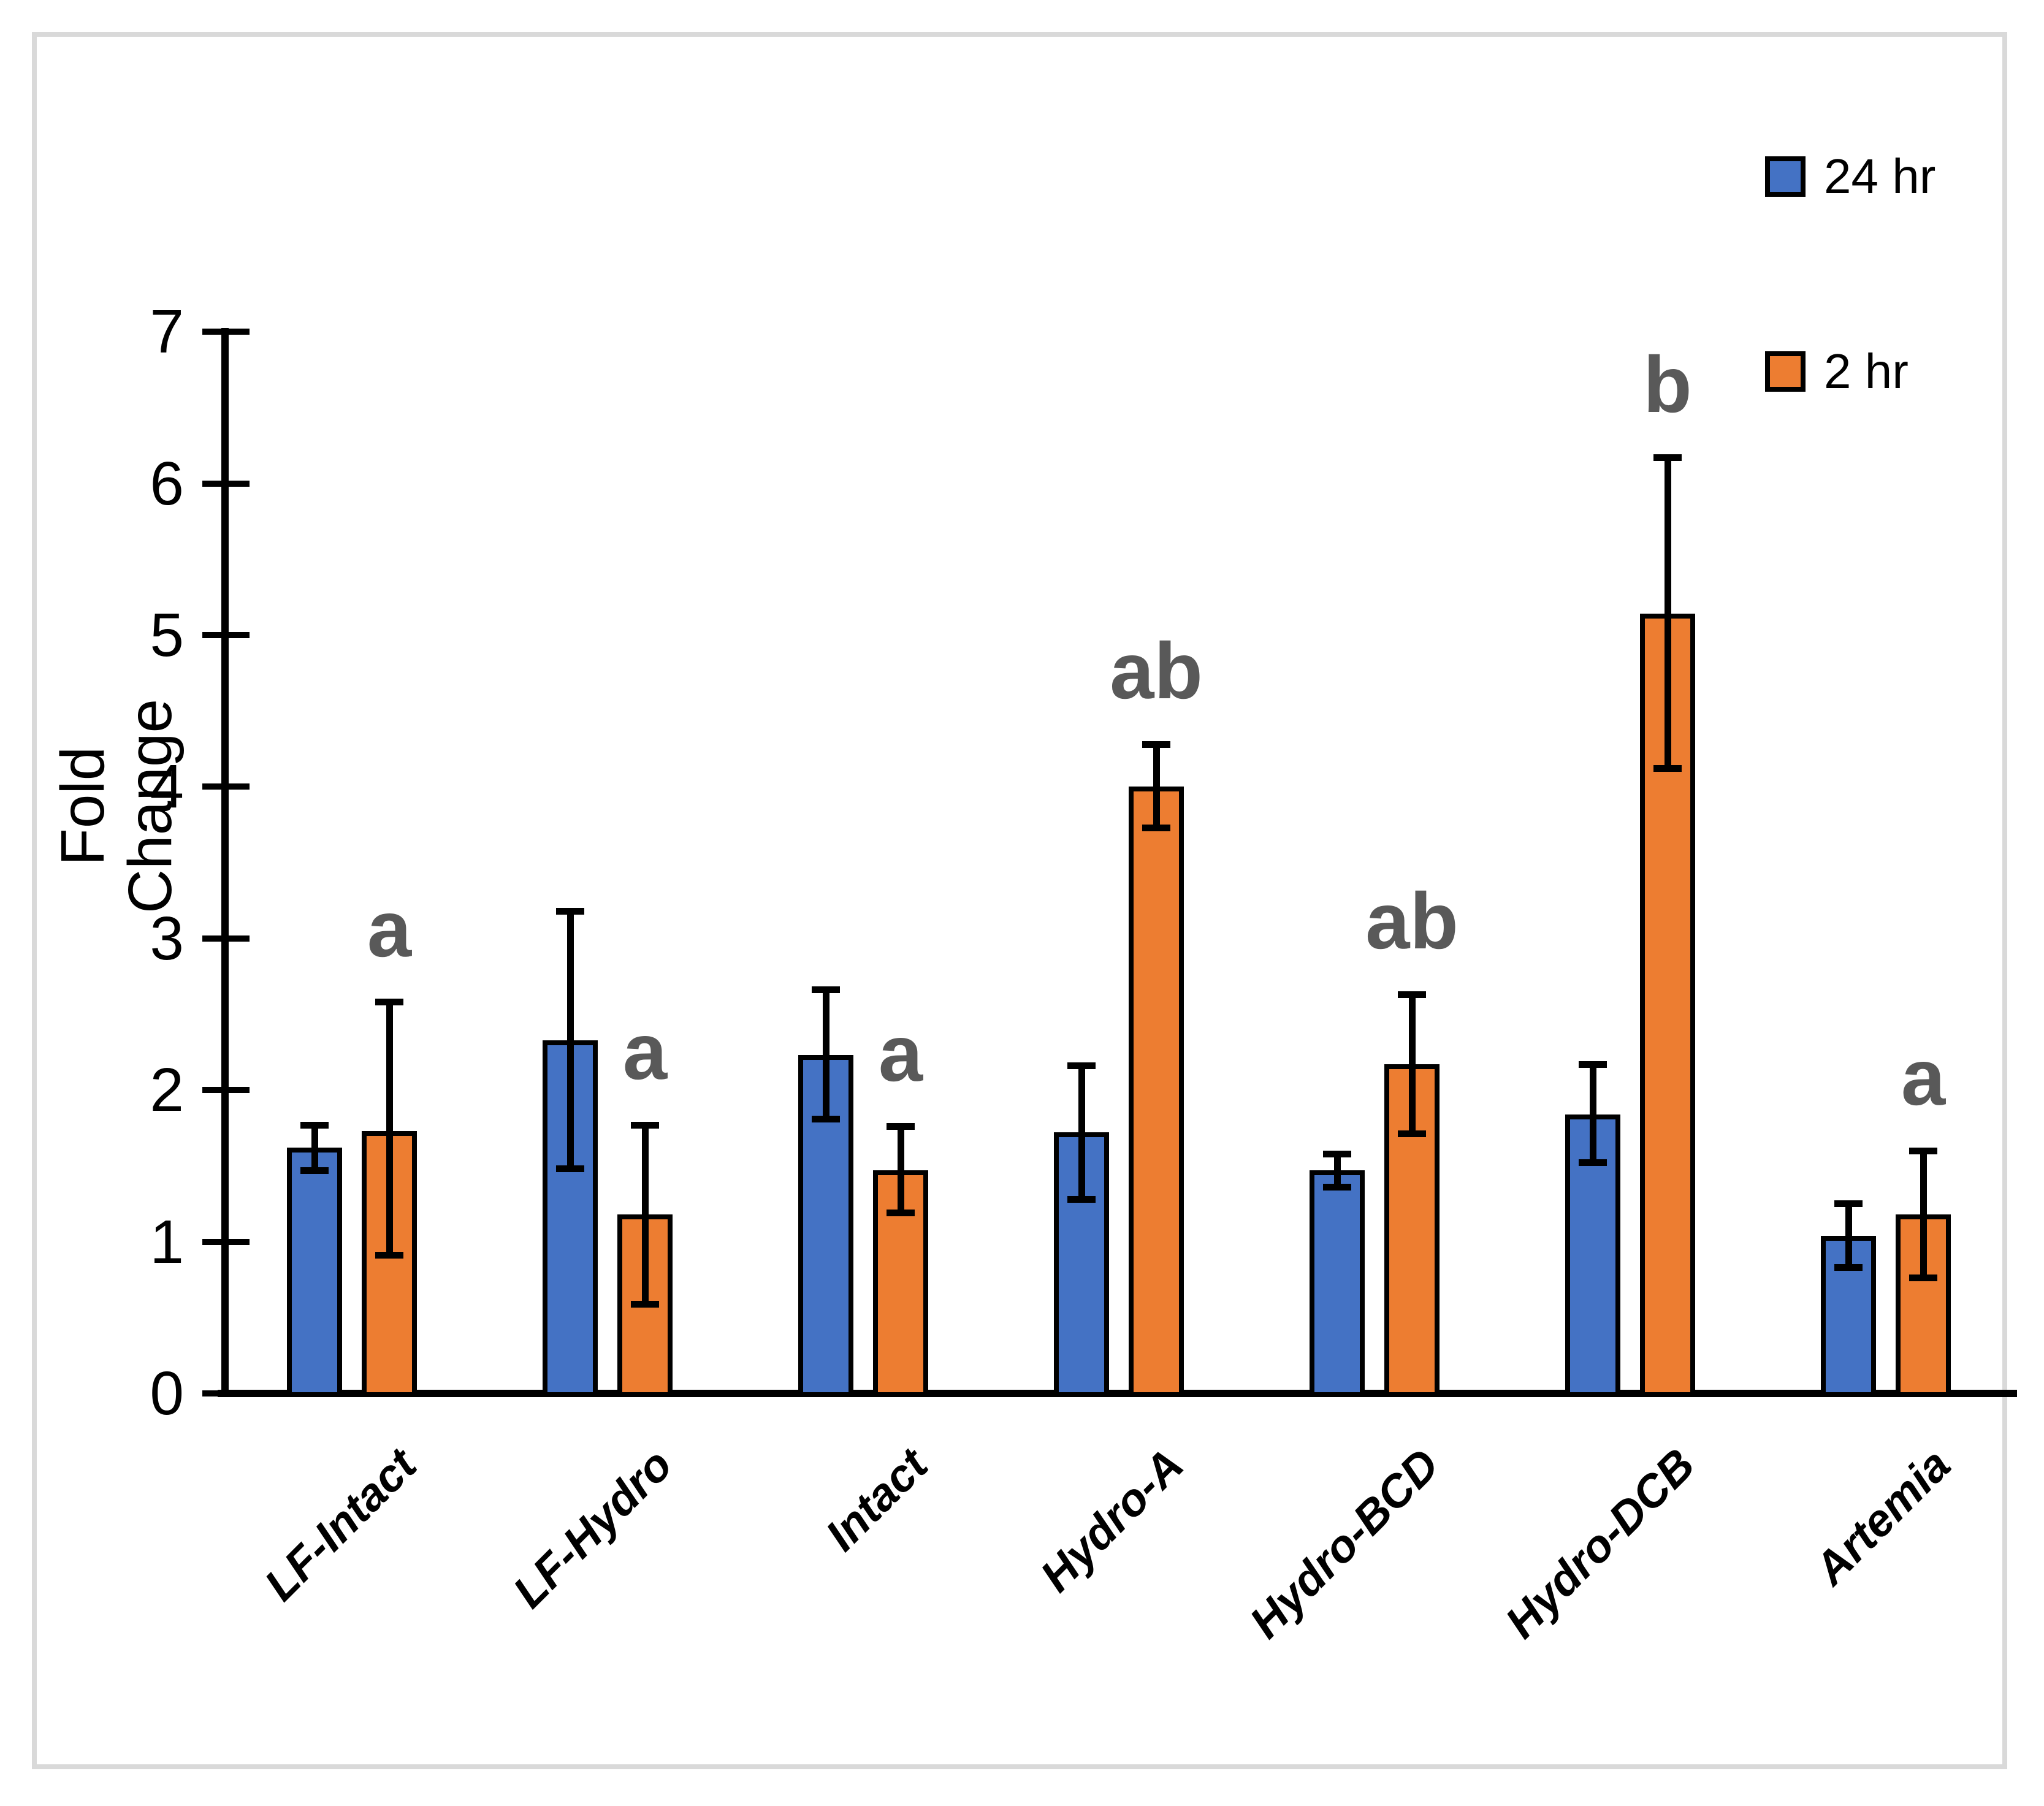  Describe the element at coordinates (901, 1126) in the screenshot. I see `error-cap-top-2-hr-intact` at that location.